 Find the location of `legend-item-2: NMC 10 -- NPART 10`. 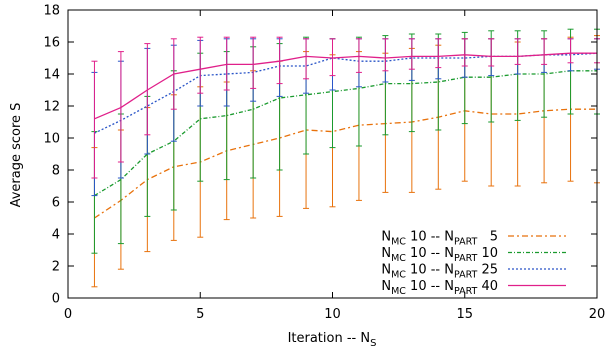

legend-item-2: NMC 10 -- NPART 10 is located at coordinates (473, 255).